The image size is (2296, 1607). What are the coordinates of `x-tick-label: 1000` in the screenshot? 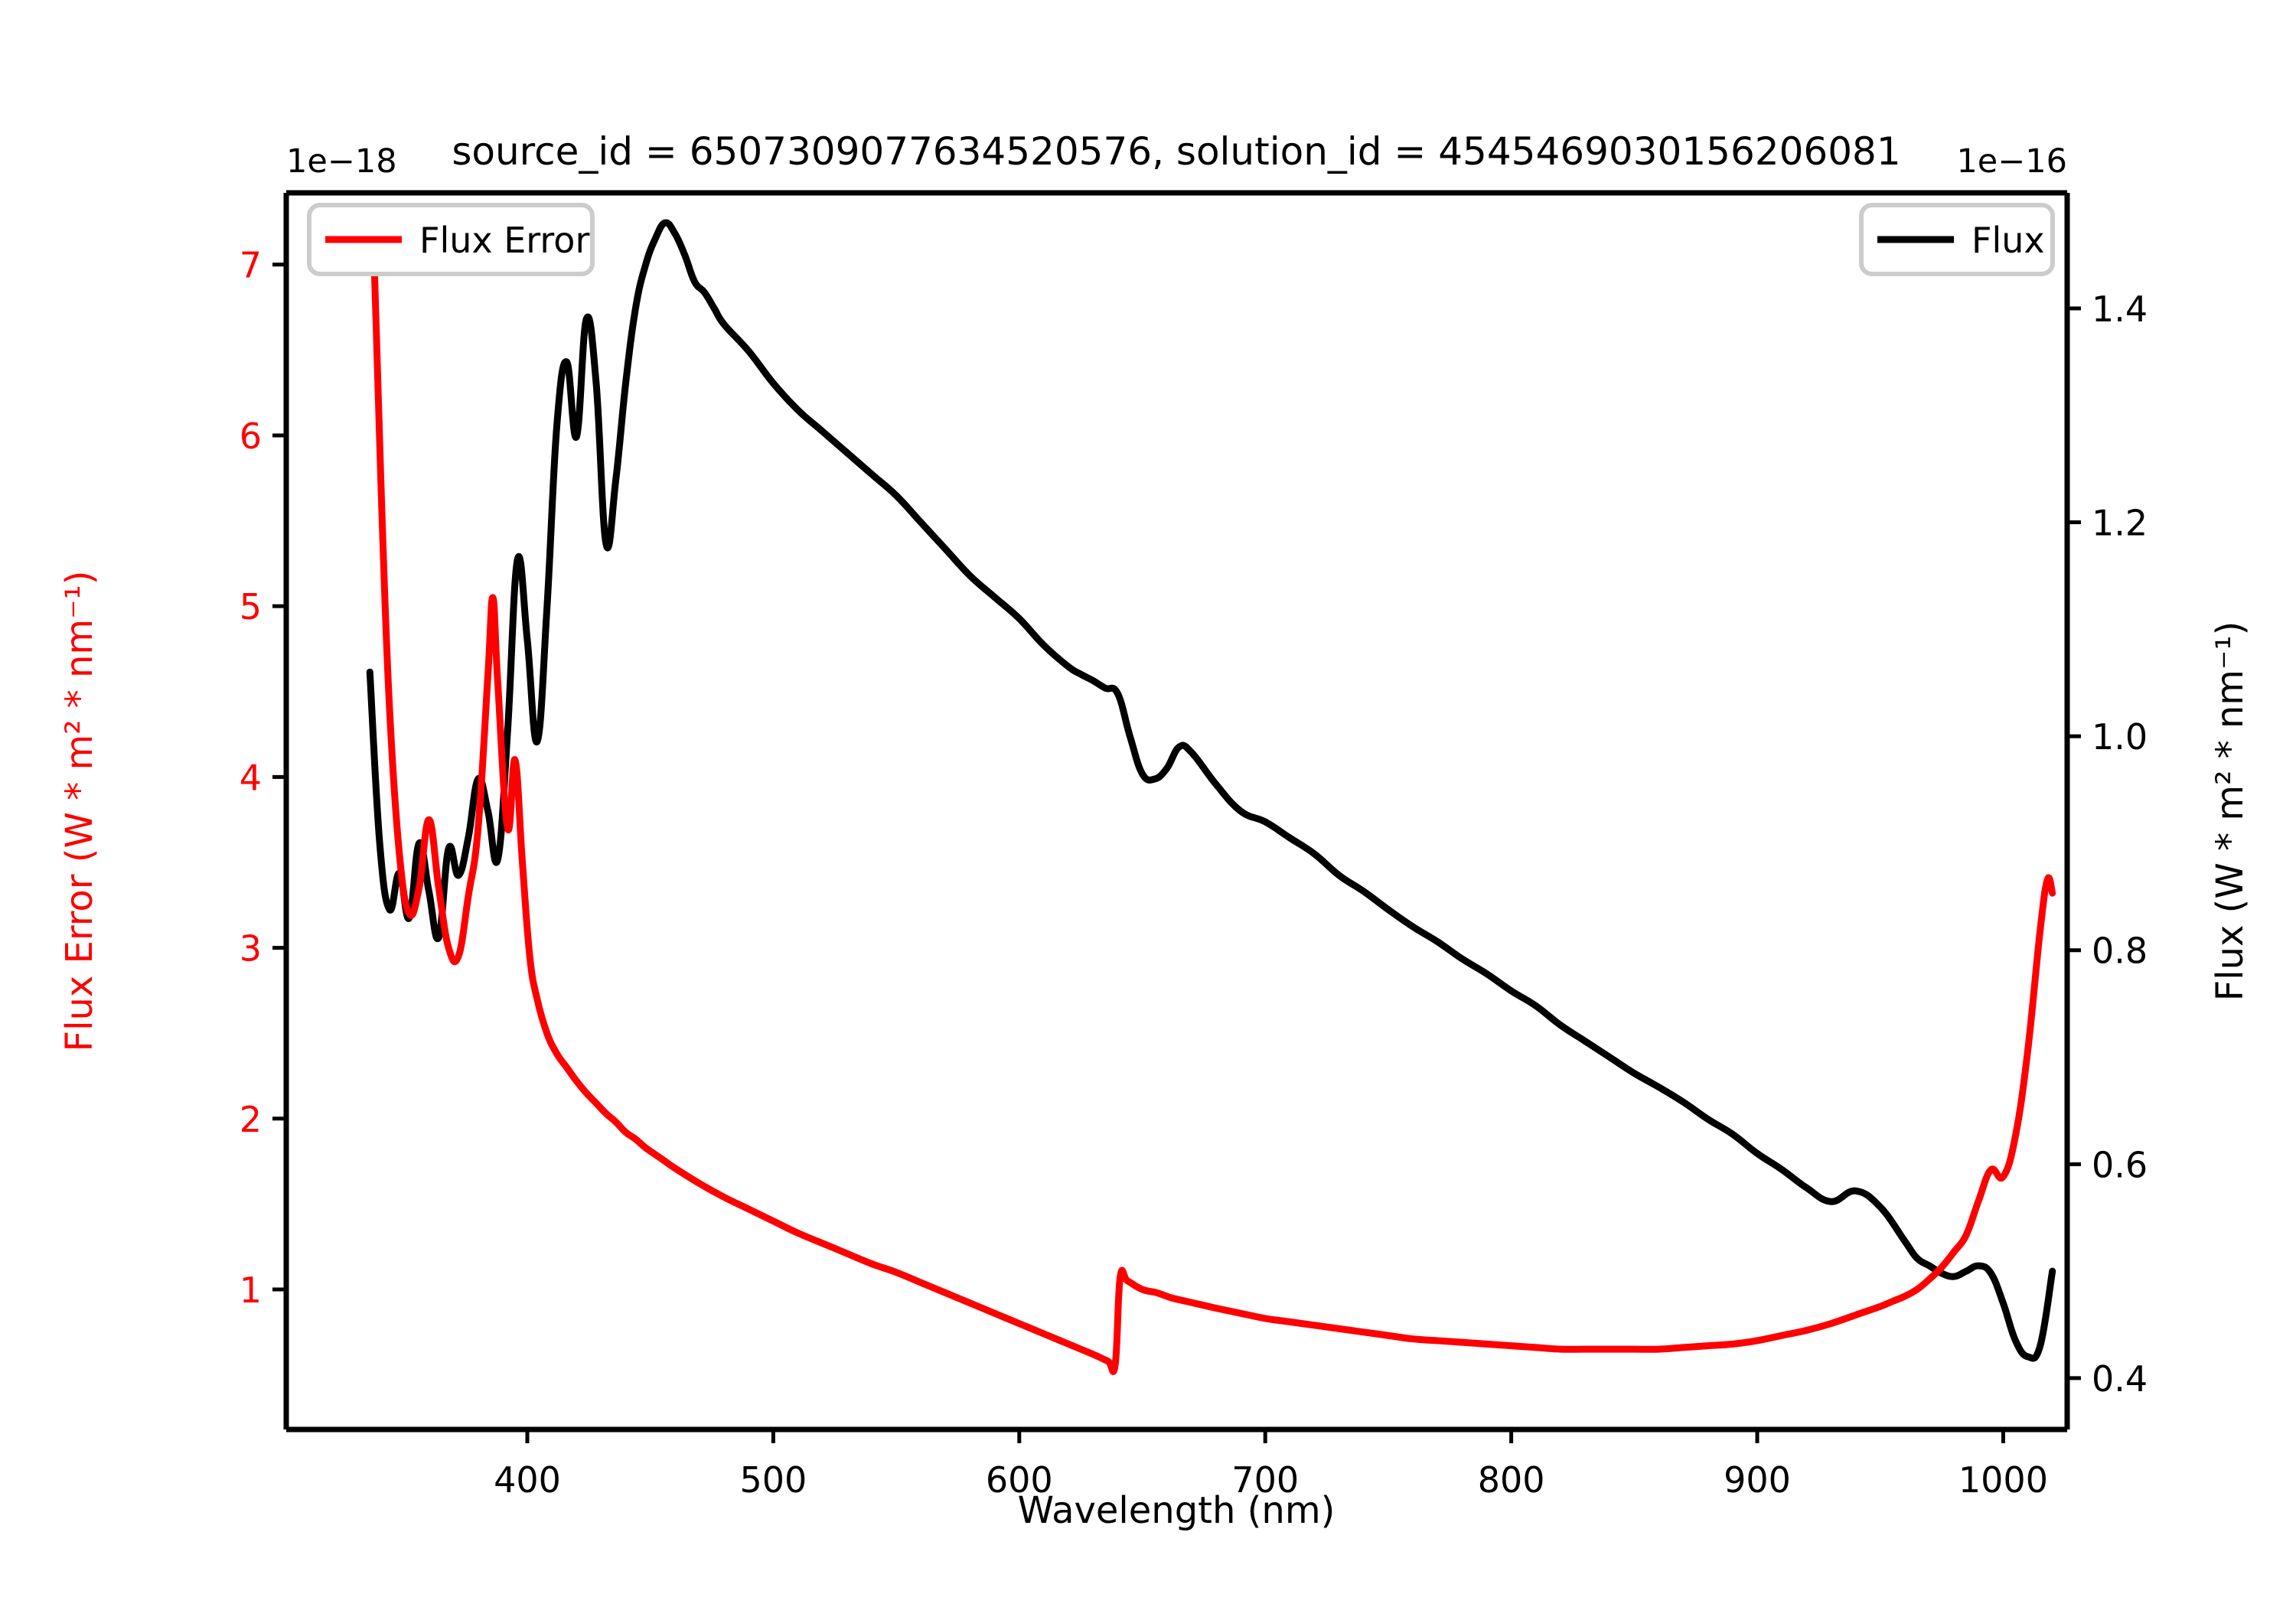 It's located at (2003, 1480).